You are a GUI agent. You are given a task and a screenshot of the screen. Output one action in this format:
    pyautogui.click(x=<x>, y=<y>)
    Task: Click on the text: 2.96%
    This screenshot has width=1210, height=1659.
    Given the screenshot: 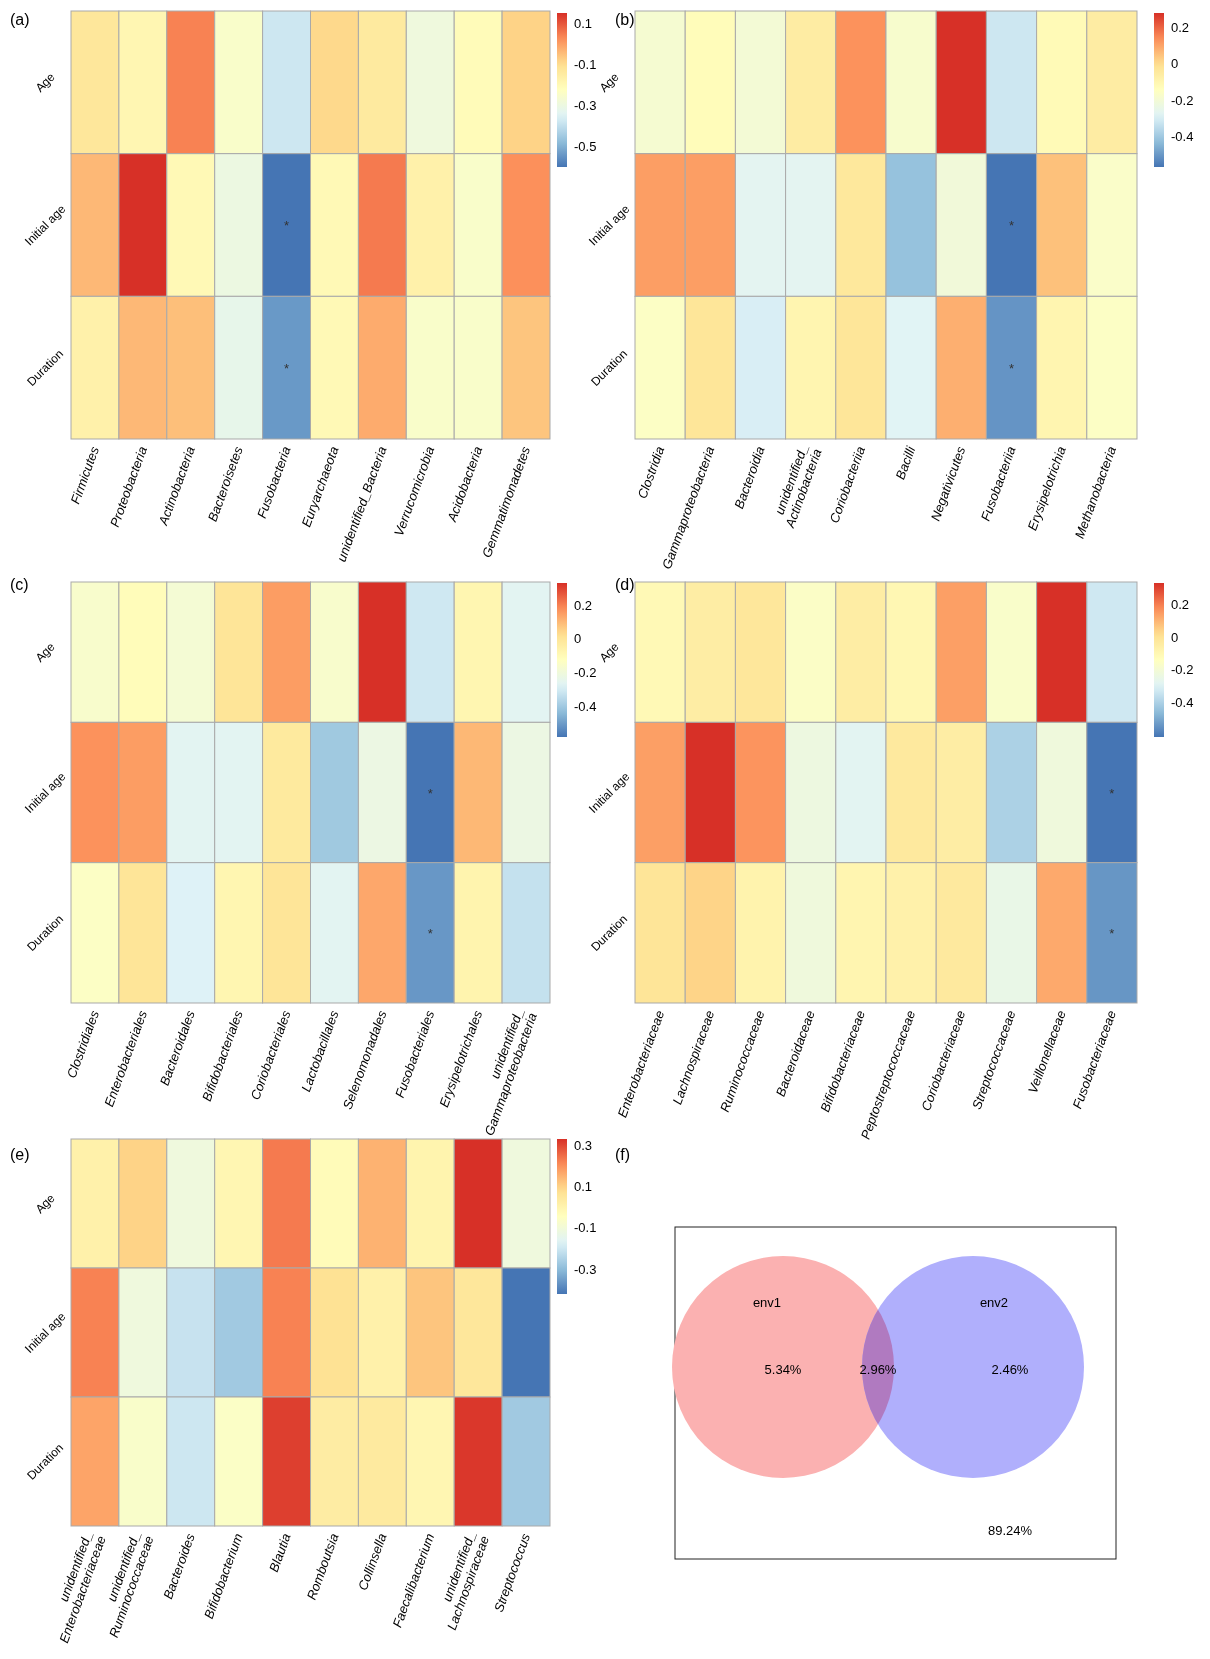 What is the action you would take?
    pyautogui.click(x=878, y=1369)
    